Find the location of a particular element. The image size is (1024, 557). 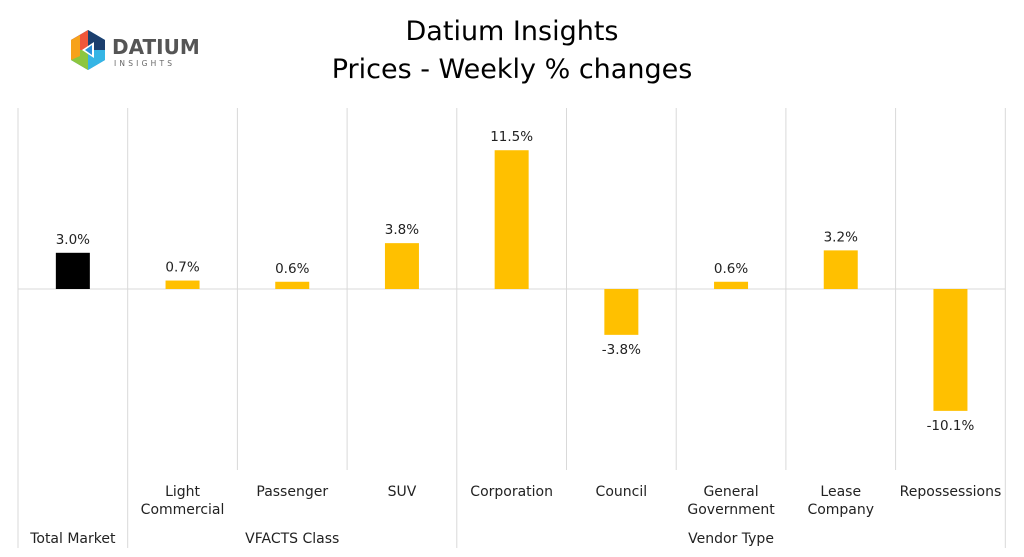

data-label: 3.8% is located at coordinates (402, 230).